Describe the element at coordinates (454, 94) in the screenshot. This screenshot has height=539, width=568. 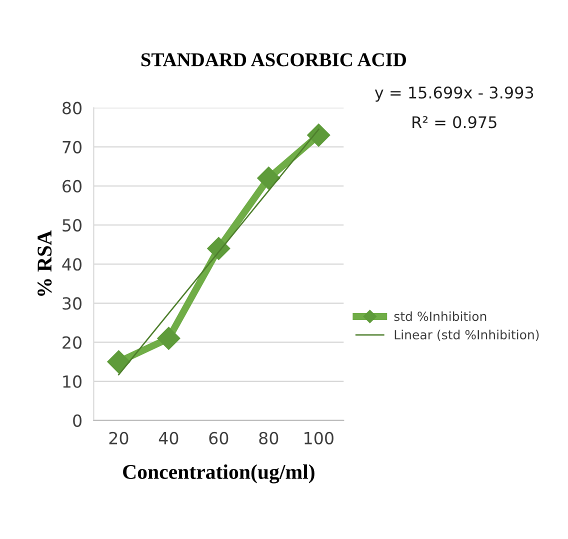
I see `text: y = 15.699x - 3.993` at that location.